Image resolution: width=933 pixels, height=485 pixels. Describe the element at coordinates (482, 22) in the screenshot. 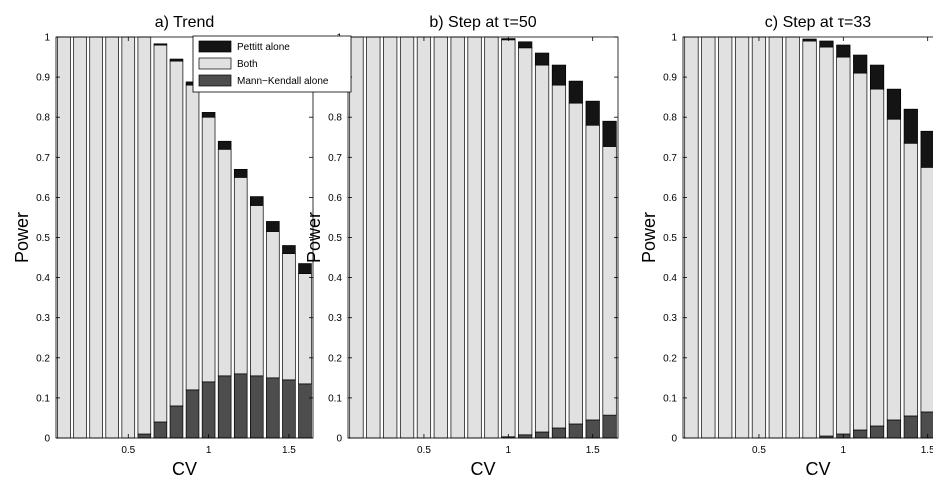

I see `chart-title: b) Step at τ=50` at that location.